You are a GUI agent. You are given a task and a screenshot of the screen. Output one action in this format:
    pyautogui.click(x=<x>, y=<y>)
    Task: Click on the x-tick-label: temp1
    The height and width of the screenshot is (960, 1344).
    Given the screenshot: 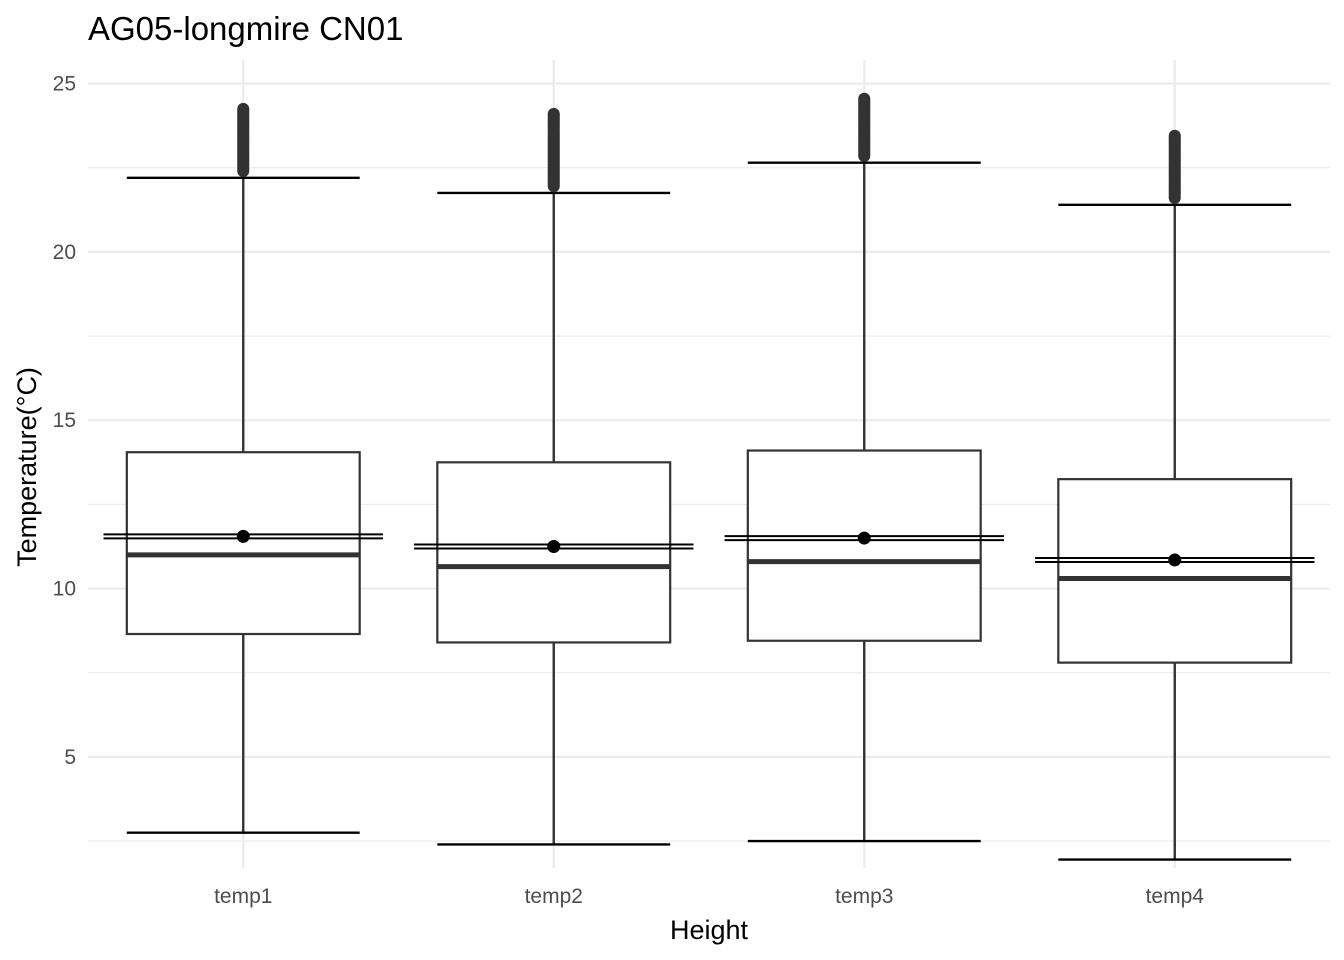 What is the action you would take?
    pyautogui.click(x=243, y=896)
    